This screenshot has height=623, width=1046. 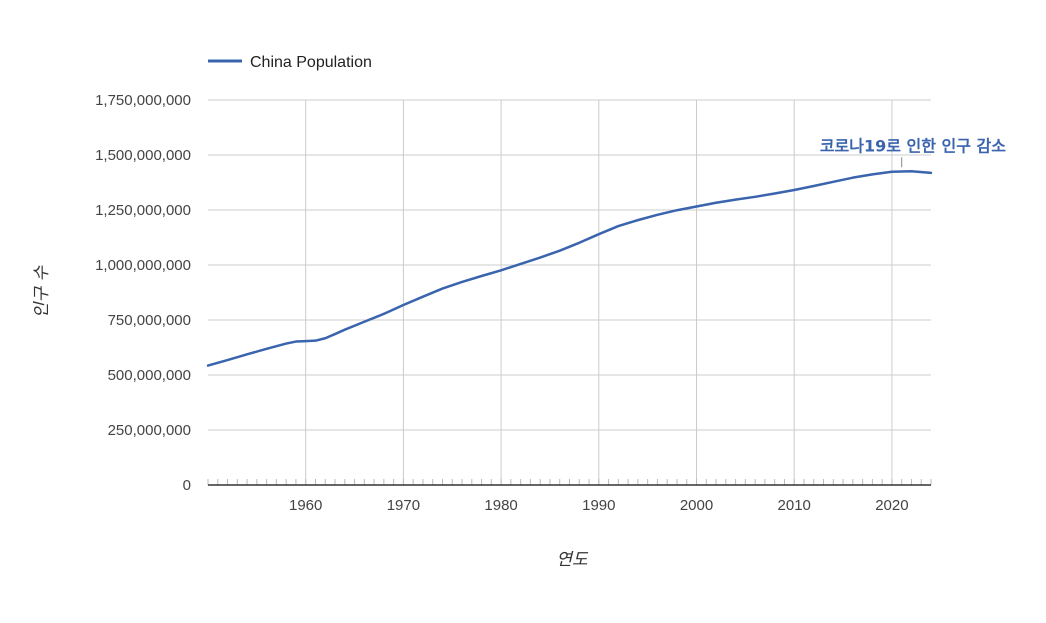 I want to click on x-axis-title: 연도, so click(x=572, y=560).